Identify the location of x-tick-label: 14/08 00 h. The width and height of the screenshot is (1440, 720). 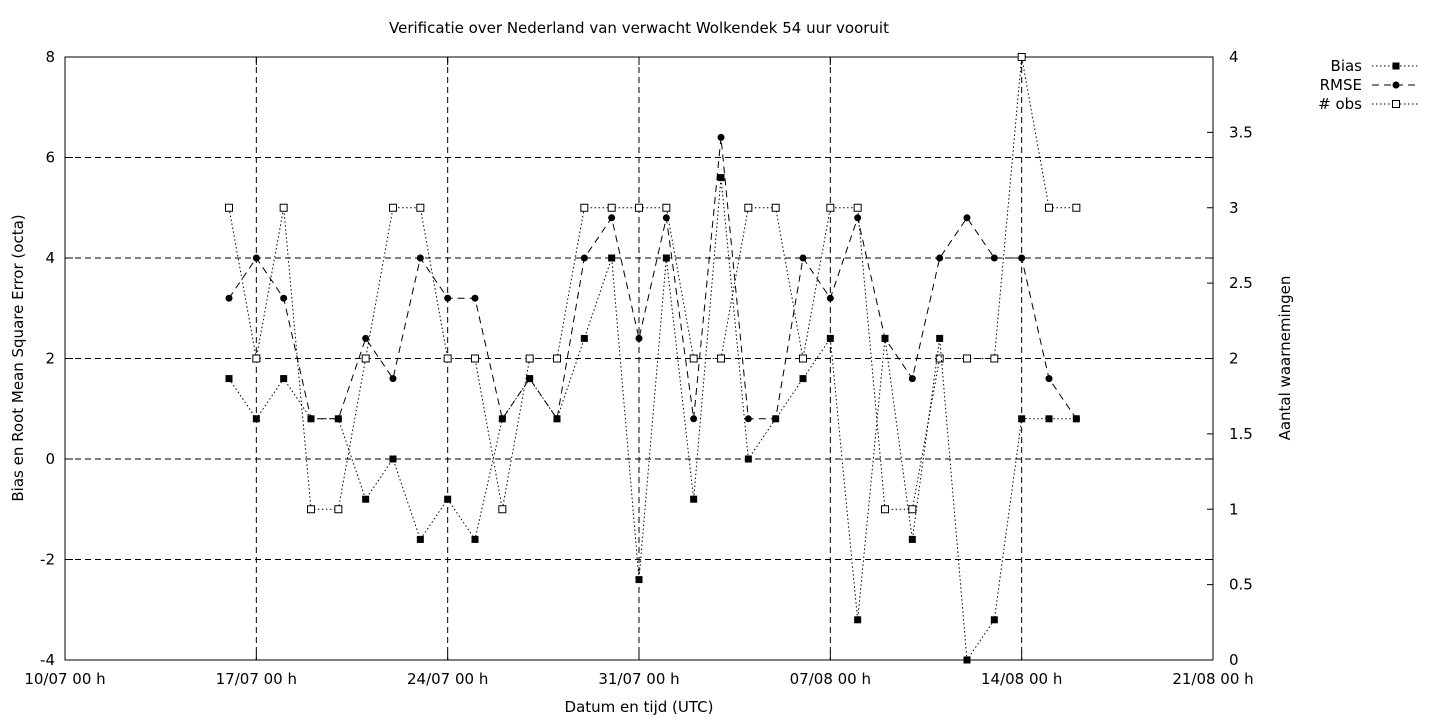
(1021, 679).